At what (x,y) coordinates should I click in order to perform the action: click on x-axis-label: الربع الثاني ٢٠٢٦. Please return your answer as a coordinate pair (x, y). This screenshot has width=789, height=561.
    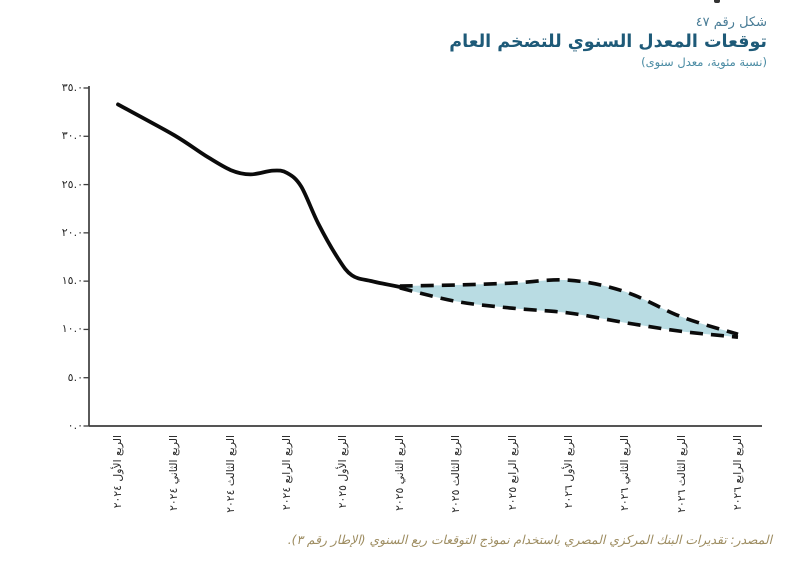
    Looking at the image, I should click on (625, 473).